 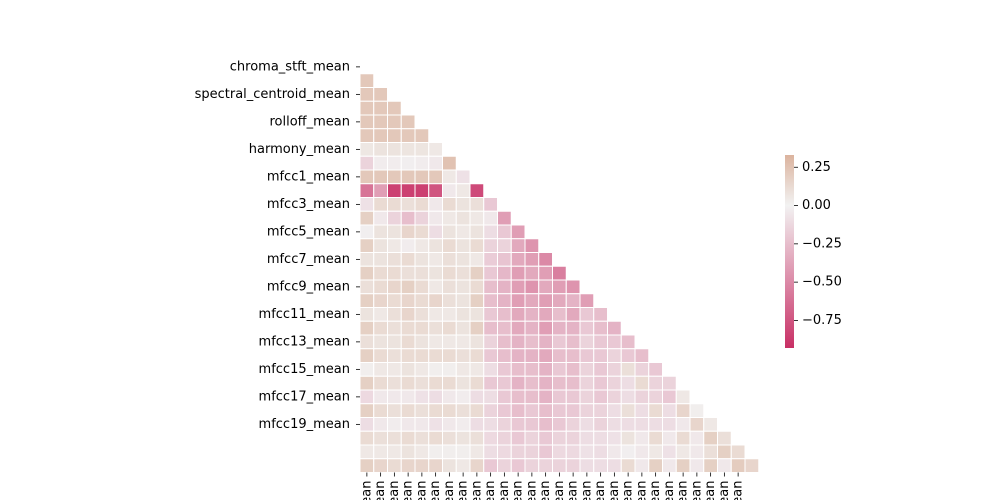 I want to click on y-tick-label: mfcc7_mean, so click(x=308, y=259).